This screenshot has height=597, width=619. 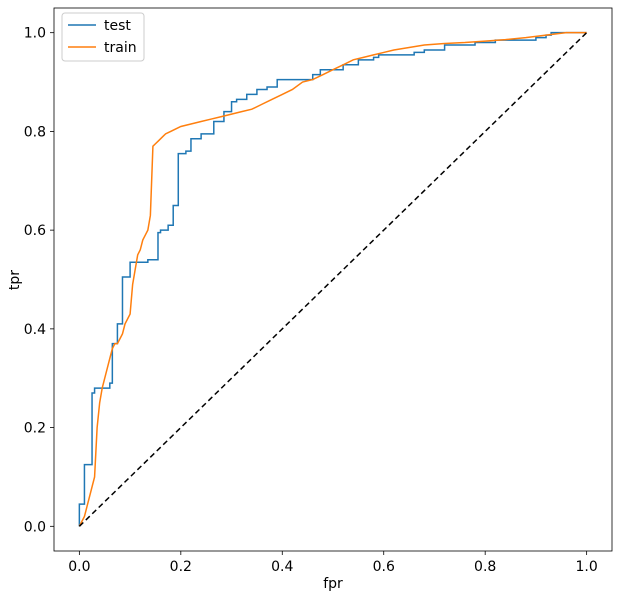 What do you see at coordinates (35, 429) in the screenshot?
I see `y-tick-label: 0.2` at bounding box center [35, 429].